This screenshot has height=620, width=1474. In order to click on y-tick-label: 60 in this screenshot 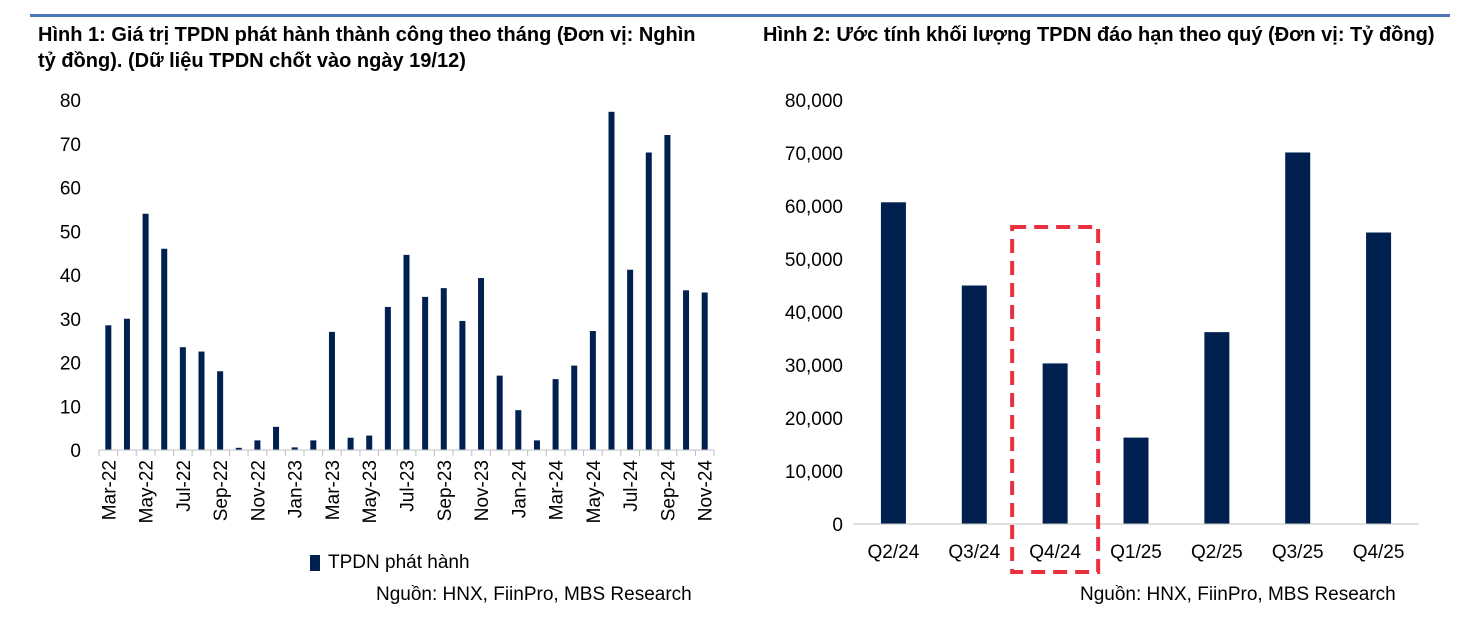, I will do `click(70, 189)`.